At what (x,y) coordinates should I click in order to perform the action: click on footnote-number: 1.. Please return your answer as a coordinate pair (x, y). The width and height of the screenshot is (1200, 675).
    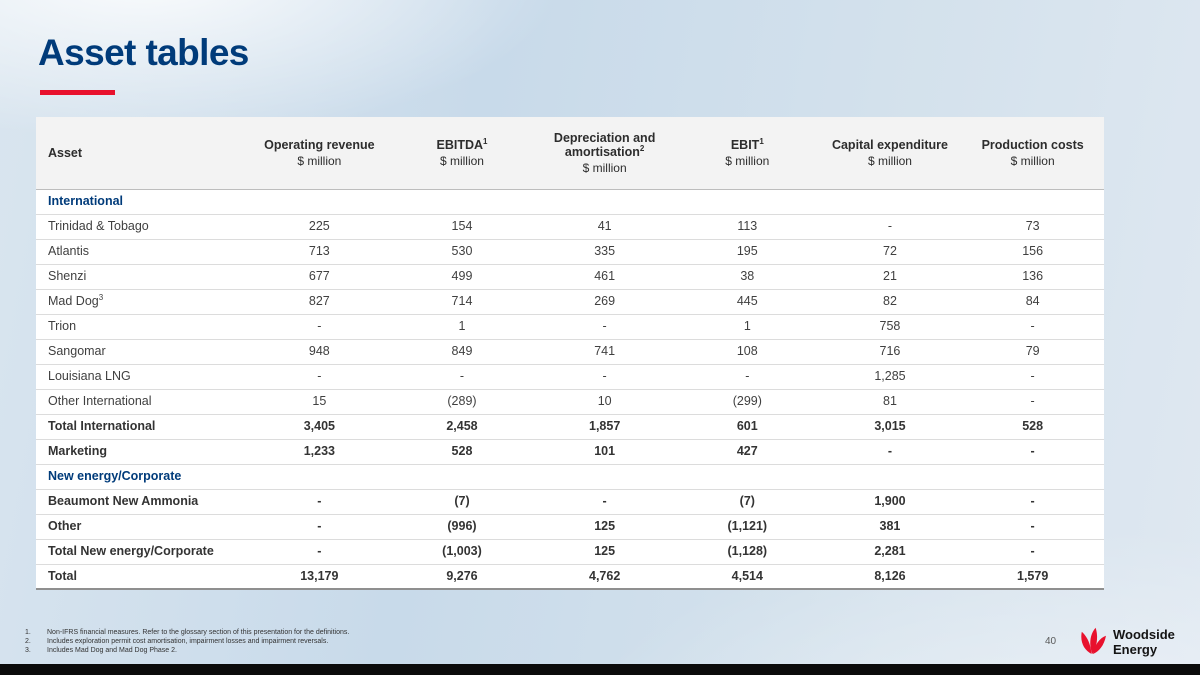
    Looking at the image, I should click on (28, 632).